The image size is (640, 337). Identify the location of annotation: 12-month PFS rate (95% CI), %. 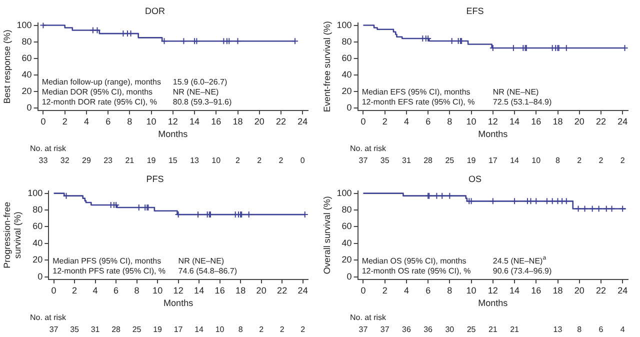
(109, 271).